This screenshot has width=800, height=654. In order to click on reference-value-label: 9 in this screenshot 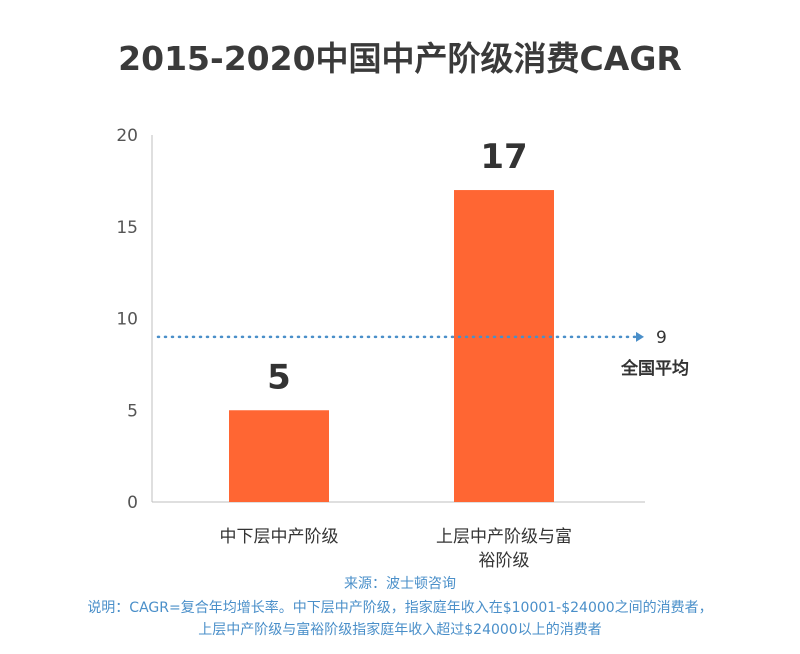, I will do `click(661, 338)`.